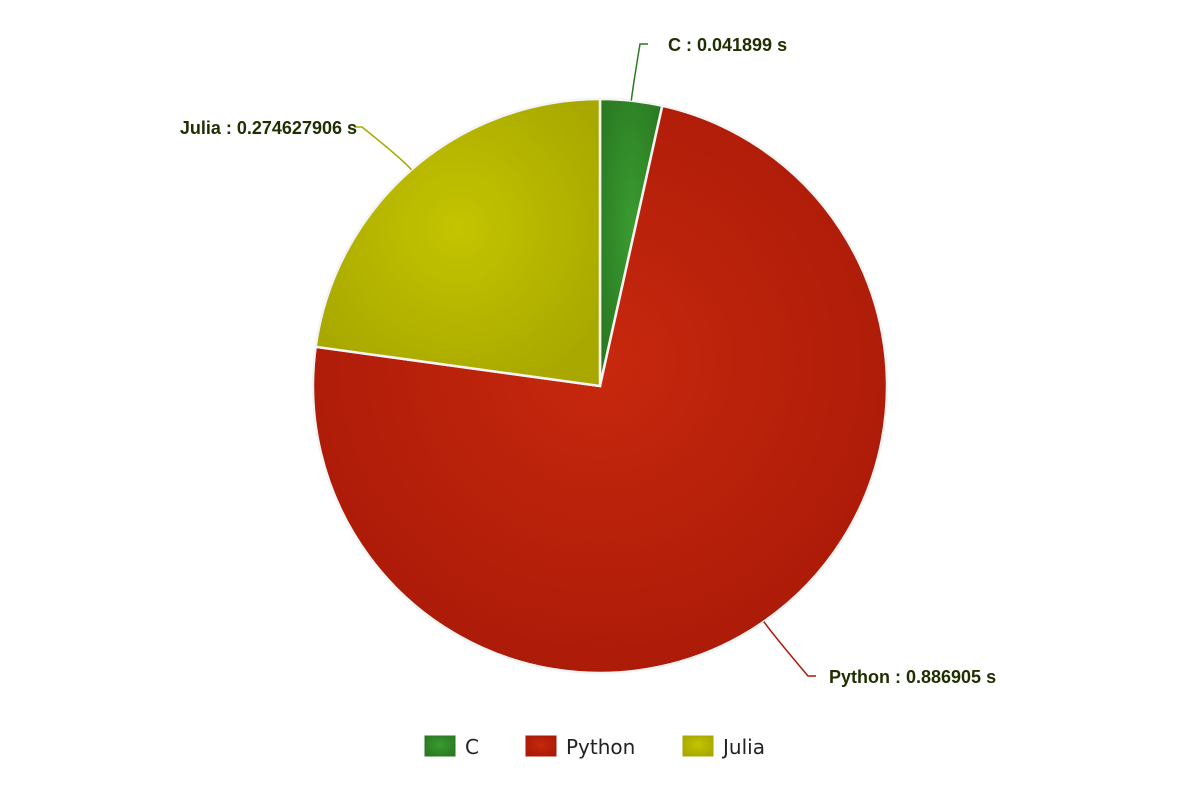 The image size is (1200, 800). I want to click on legend: C Python Julia, so click(594, 747).